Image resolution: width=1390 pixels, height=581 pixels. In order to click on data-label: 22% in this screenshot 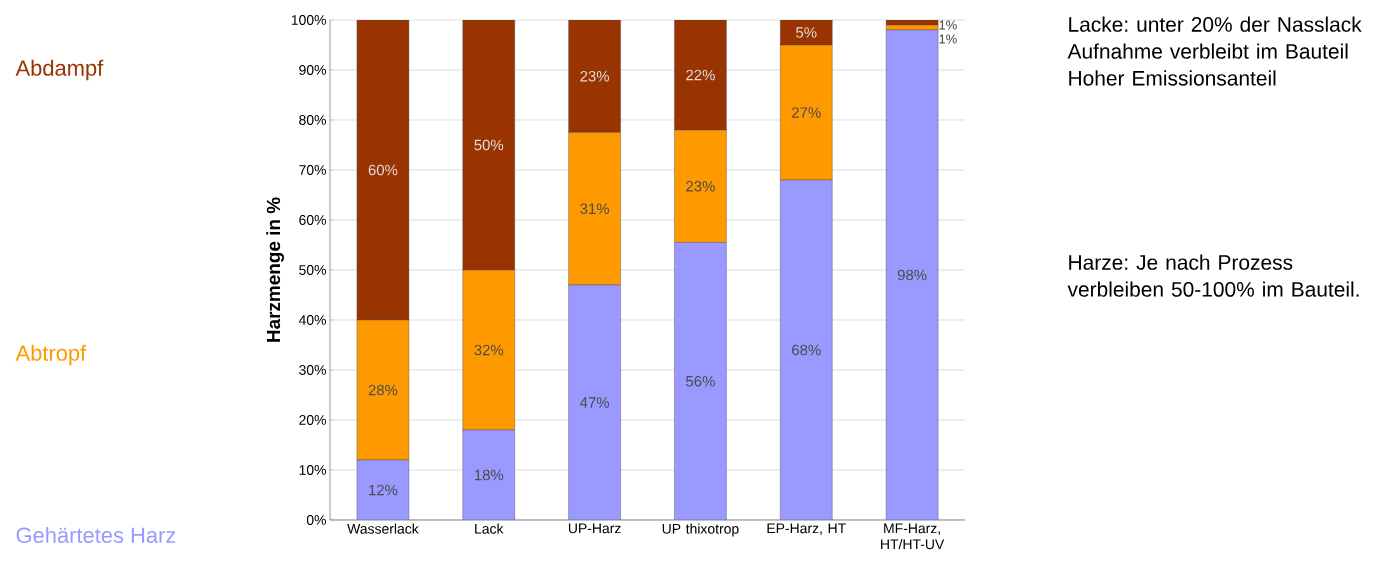, I will do `click(700, 75)`.